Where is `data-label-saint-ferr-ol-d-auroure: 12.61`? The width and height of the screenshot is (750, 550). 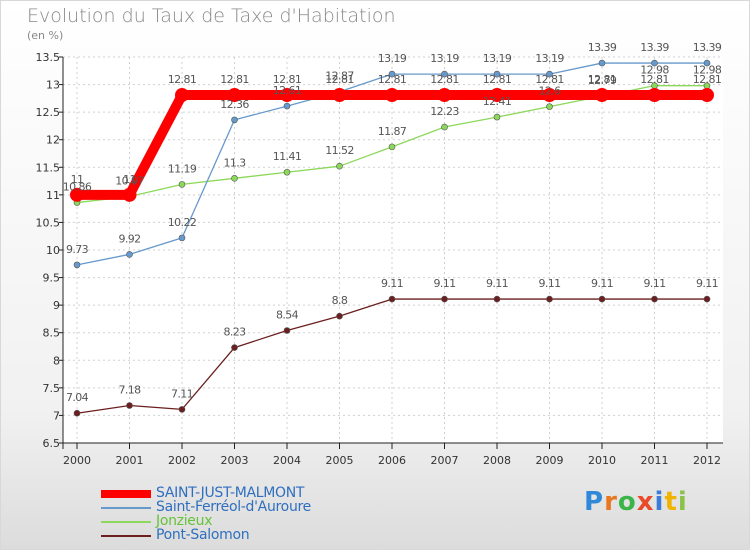
data-label-saint-ferr-ol-d-auroure: 12.61 is located at coordinates (287, 90).